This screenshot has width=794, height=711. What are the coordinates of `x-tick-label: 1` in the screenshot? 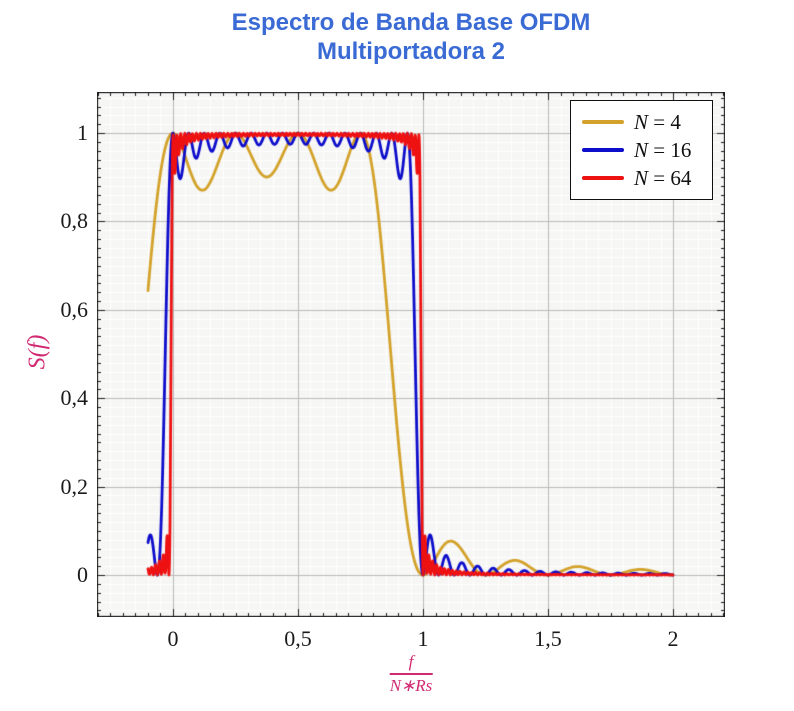 It's located at (423, 638).